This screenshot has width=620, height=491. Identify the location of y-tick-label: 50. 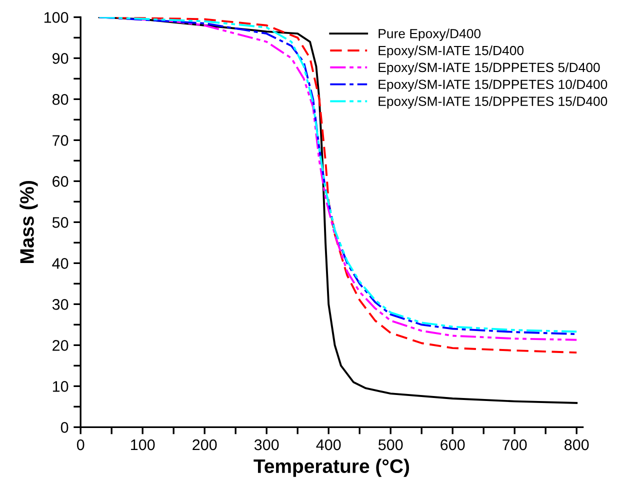
(60, 222).